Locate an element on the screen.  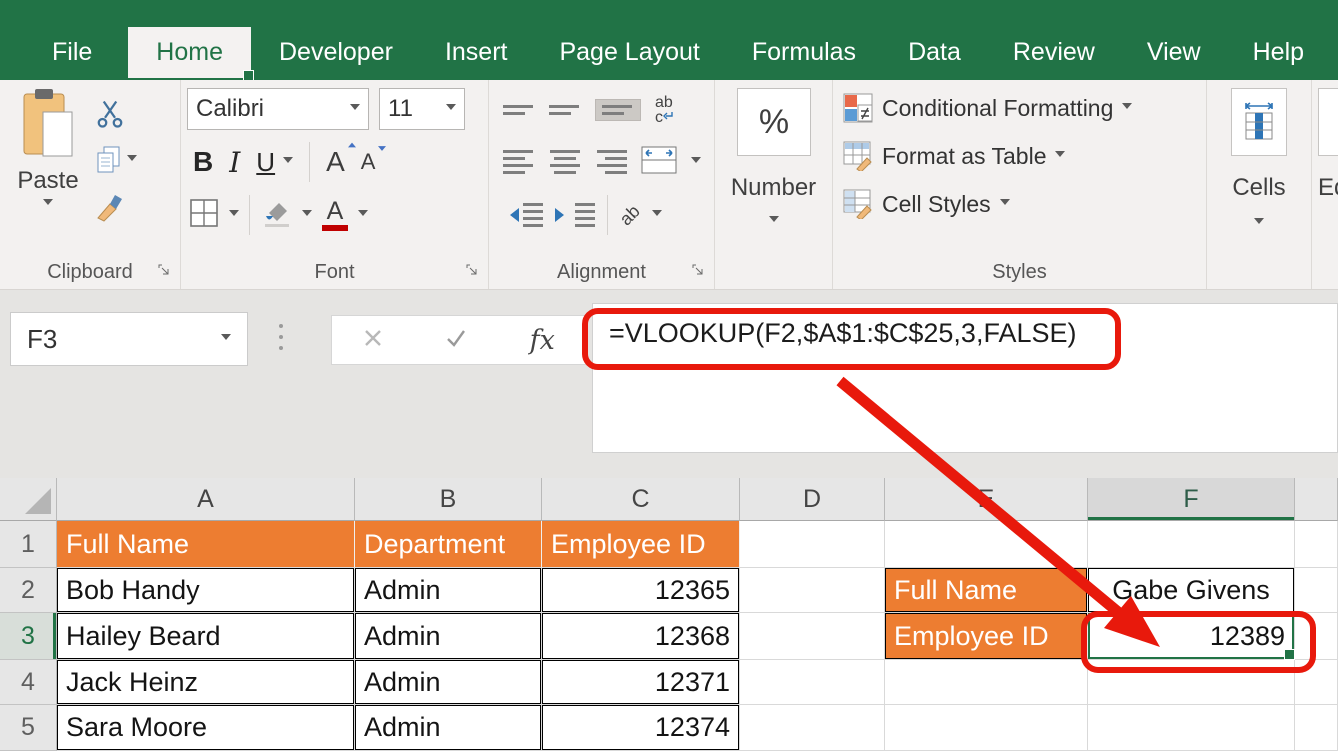
formula-input: =VLOOKUP(F2,$A$1:$C$25,3,FALSE) is located at coordinates (965, 378).